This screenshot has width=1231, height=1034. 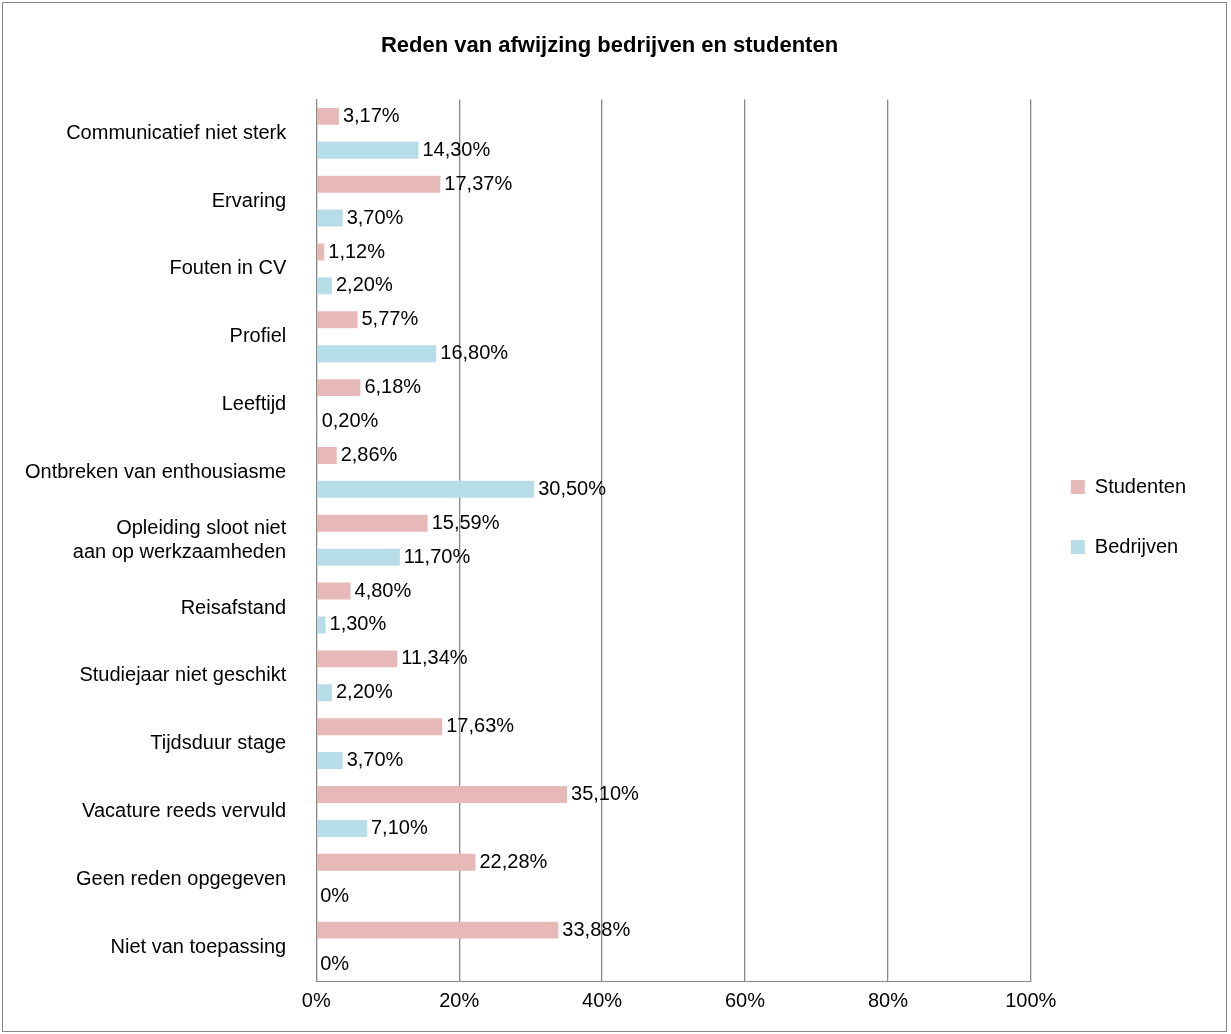 I want to click on x-tick-label: 80%, so click(x=888, y=999).